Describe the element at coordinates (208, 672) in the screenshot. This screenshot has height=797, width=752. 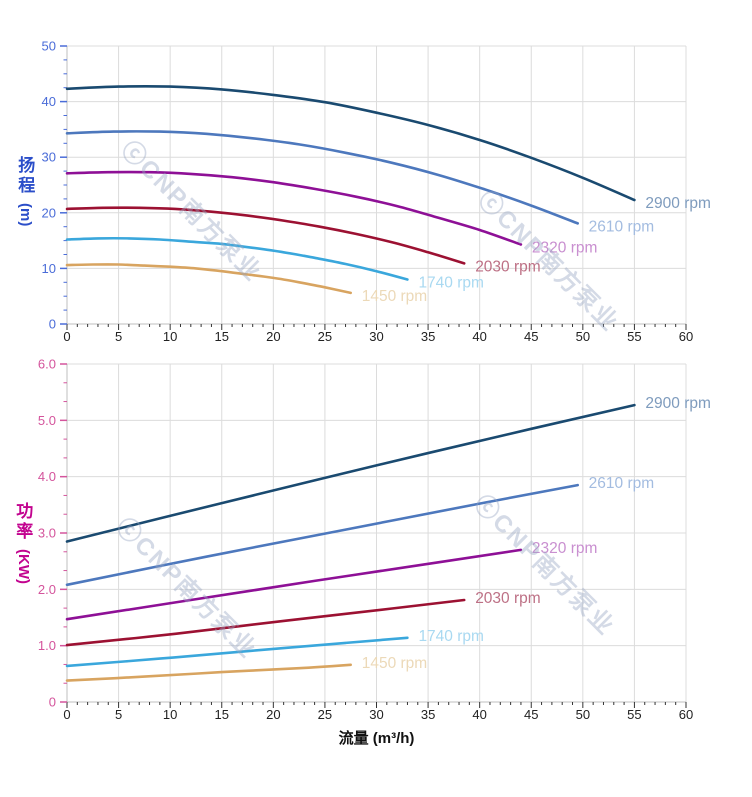
I see `power-curve-1450-rpm` at that location.